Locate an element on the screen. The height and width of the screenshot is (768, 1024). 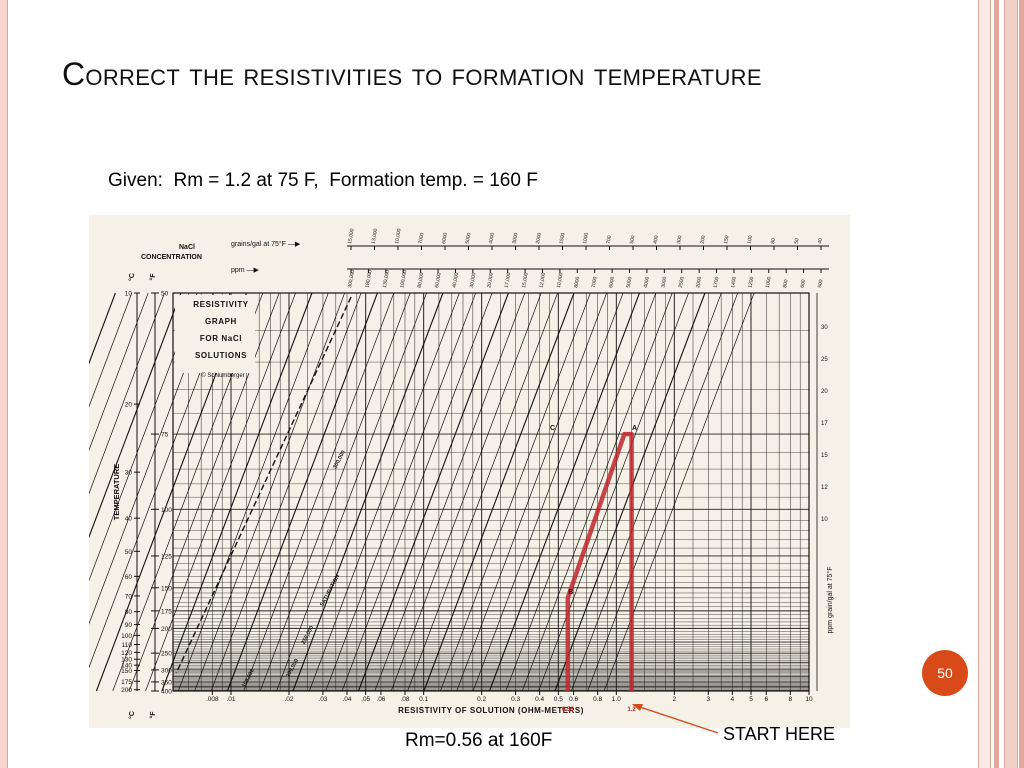
x-tick-label: .04 is located at coordinates (346, 699).